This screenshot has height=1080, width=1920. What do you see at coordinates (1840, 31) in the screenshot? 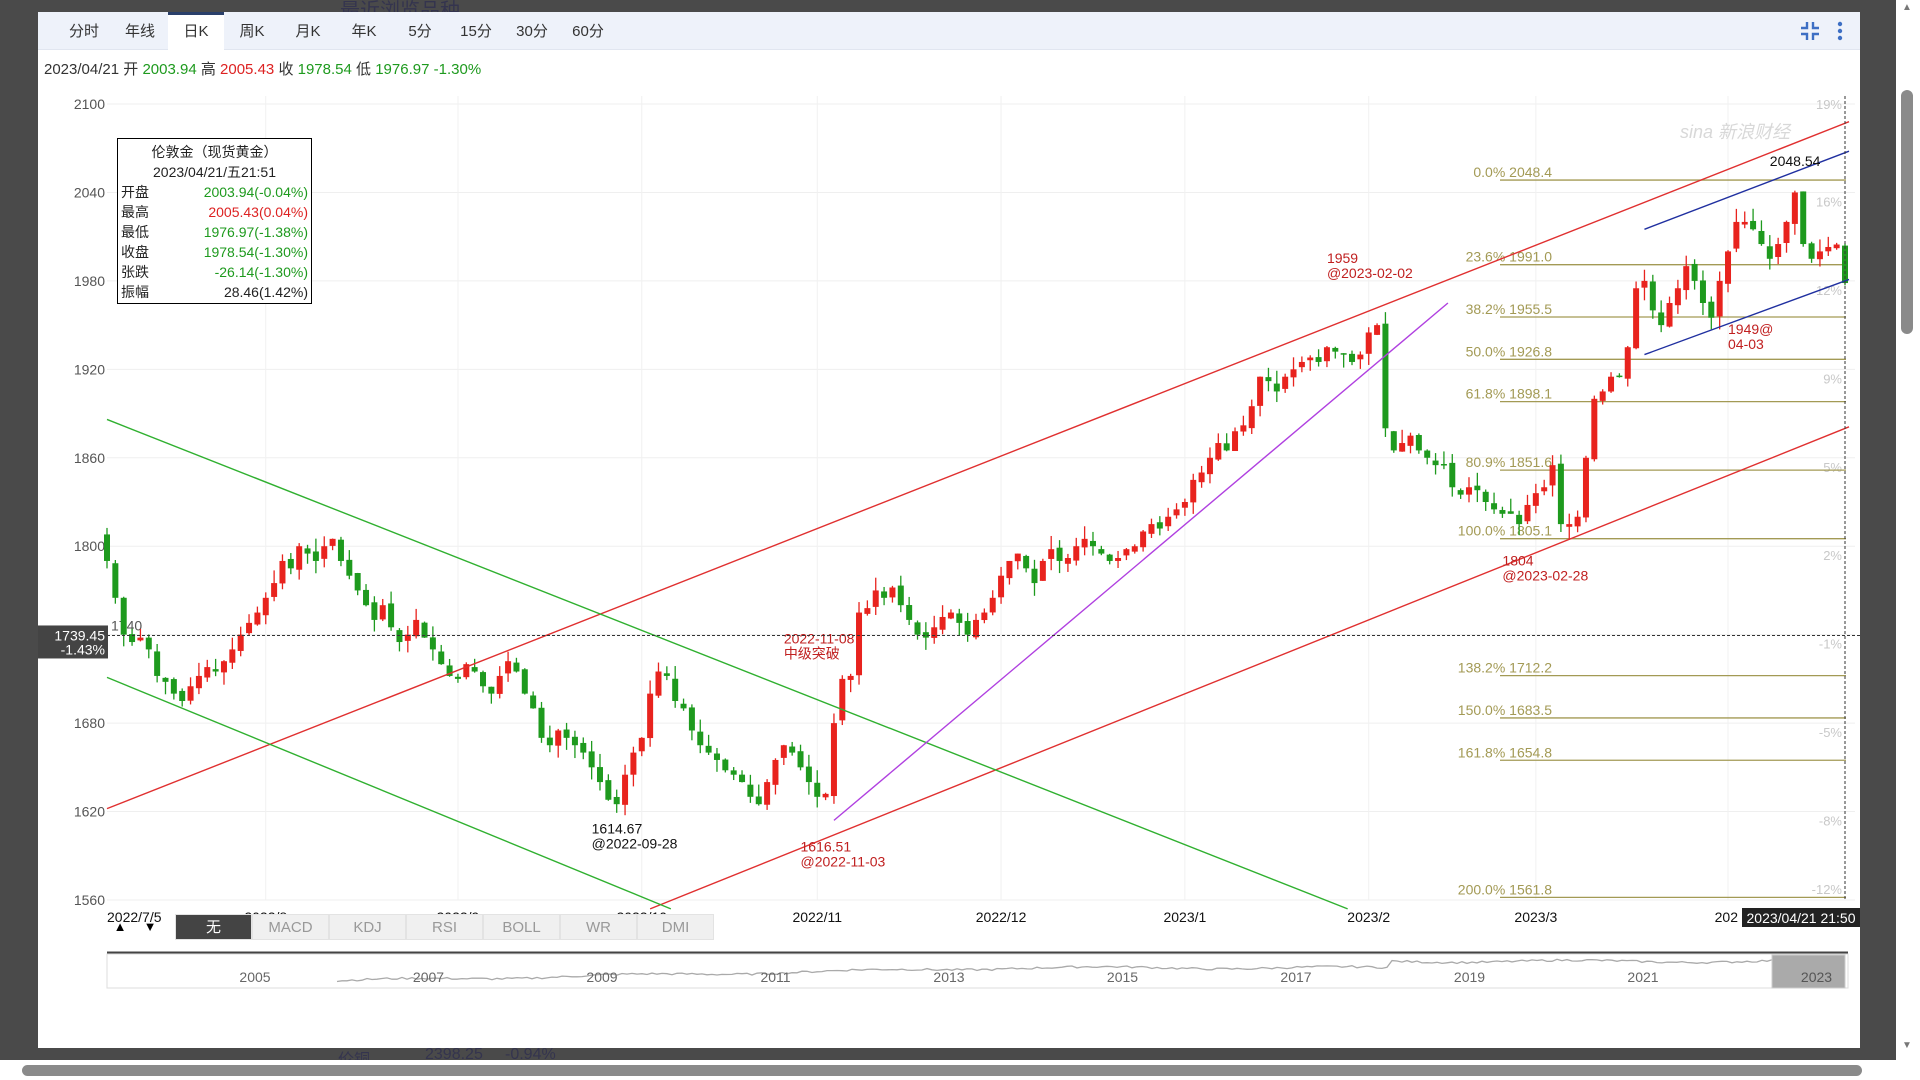
I see `more-vertical-icon` at bounding box center [1840, 31].